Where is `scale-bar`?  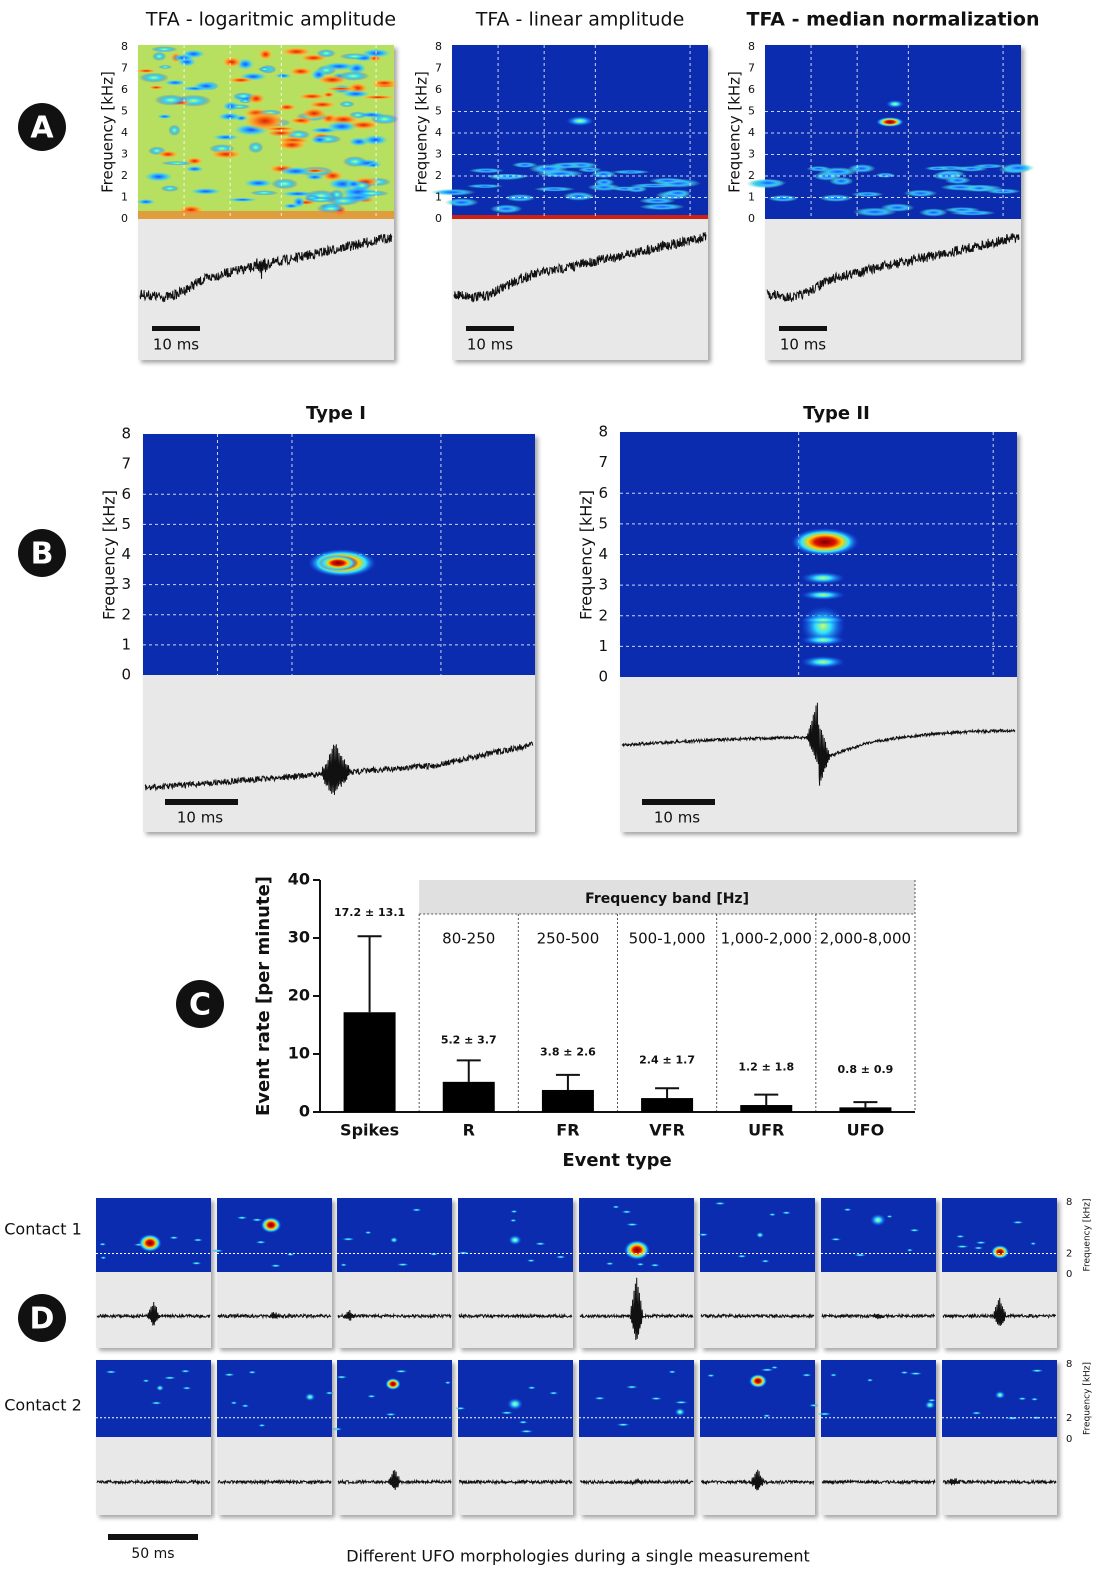 scale-bar is located at coordinates (678, 802).